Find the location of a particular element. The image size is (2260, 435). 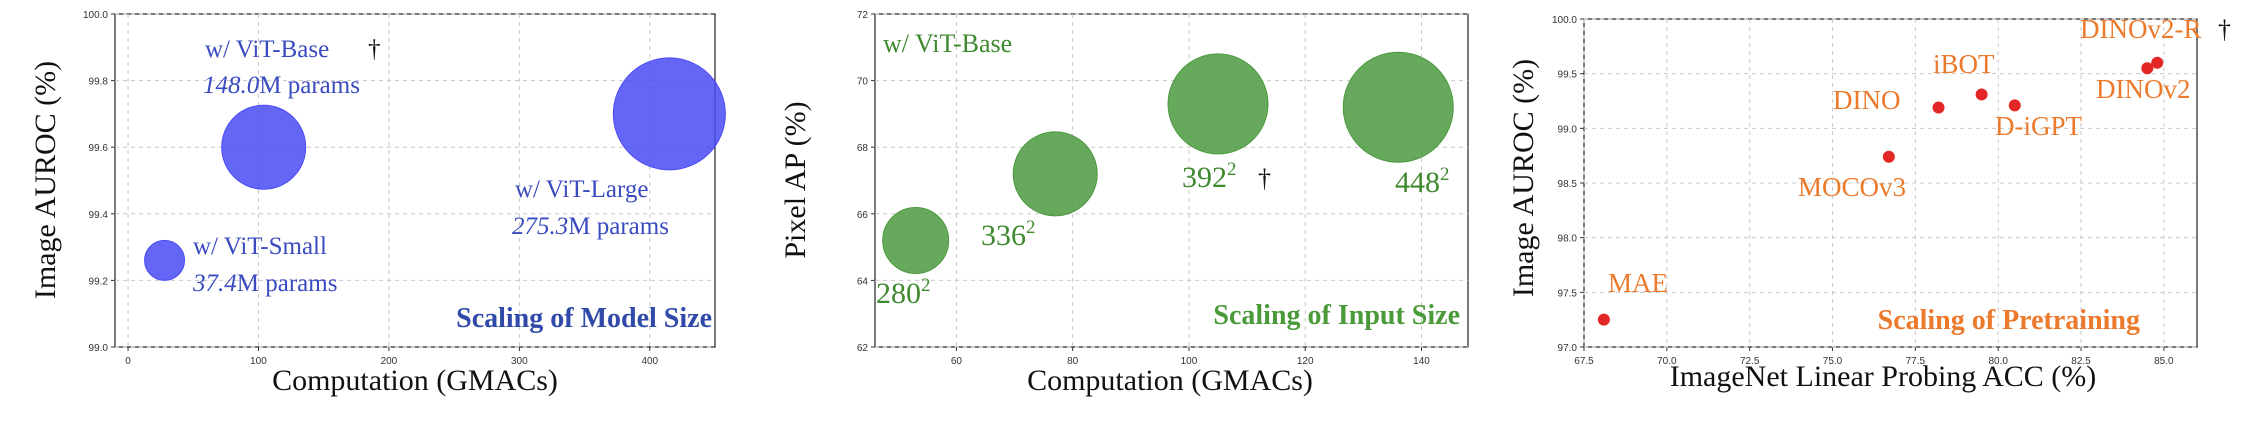

y-tick-label: 72 is located at coordinates (863, 15).